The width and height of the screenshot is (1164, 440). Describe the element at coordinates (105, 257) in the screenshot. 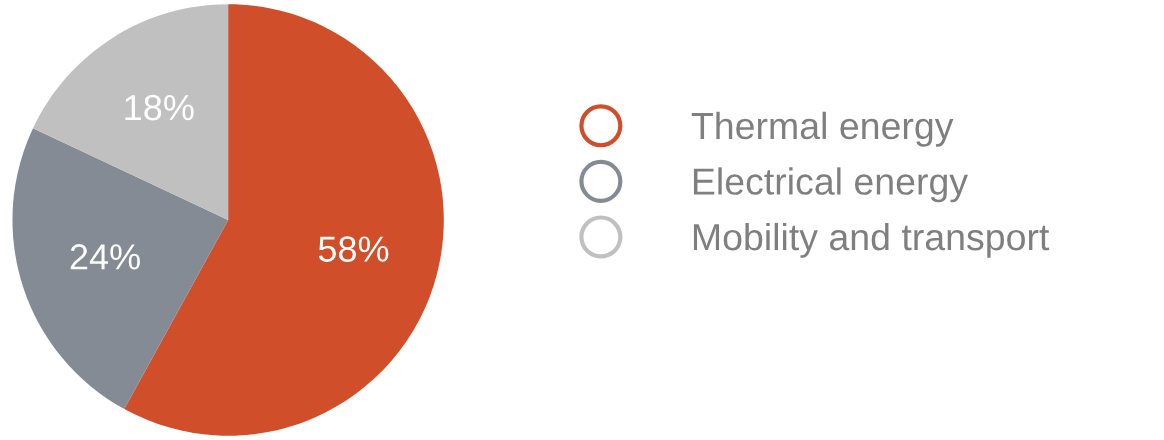

I see `data-label: 24%` at that location.